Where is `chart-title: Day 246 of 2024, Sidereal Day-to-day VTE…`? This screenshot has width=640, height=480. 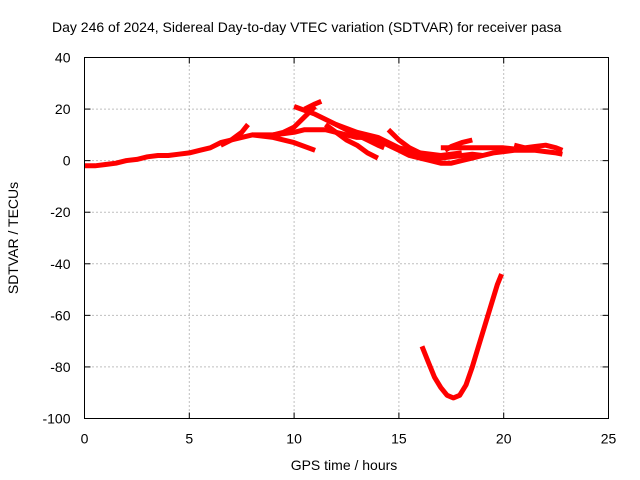 chart-title: Day 246 of 2024, Sidereal Day-to-day VTE… is located at coordinates (307, 27).